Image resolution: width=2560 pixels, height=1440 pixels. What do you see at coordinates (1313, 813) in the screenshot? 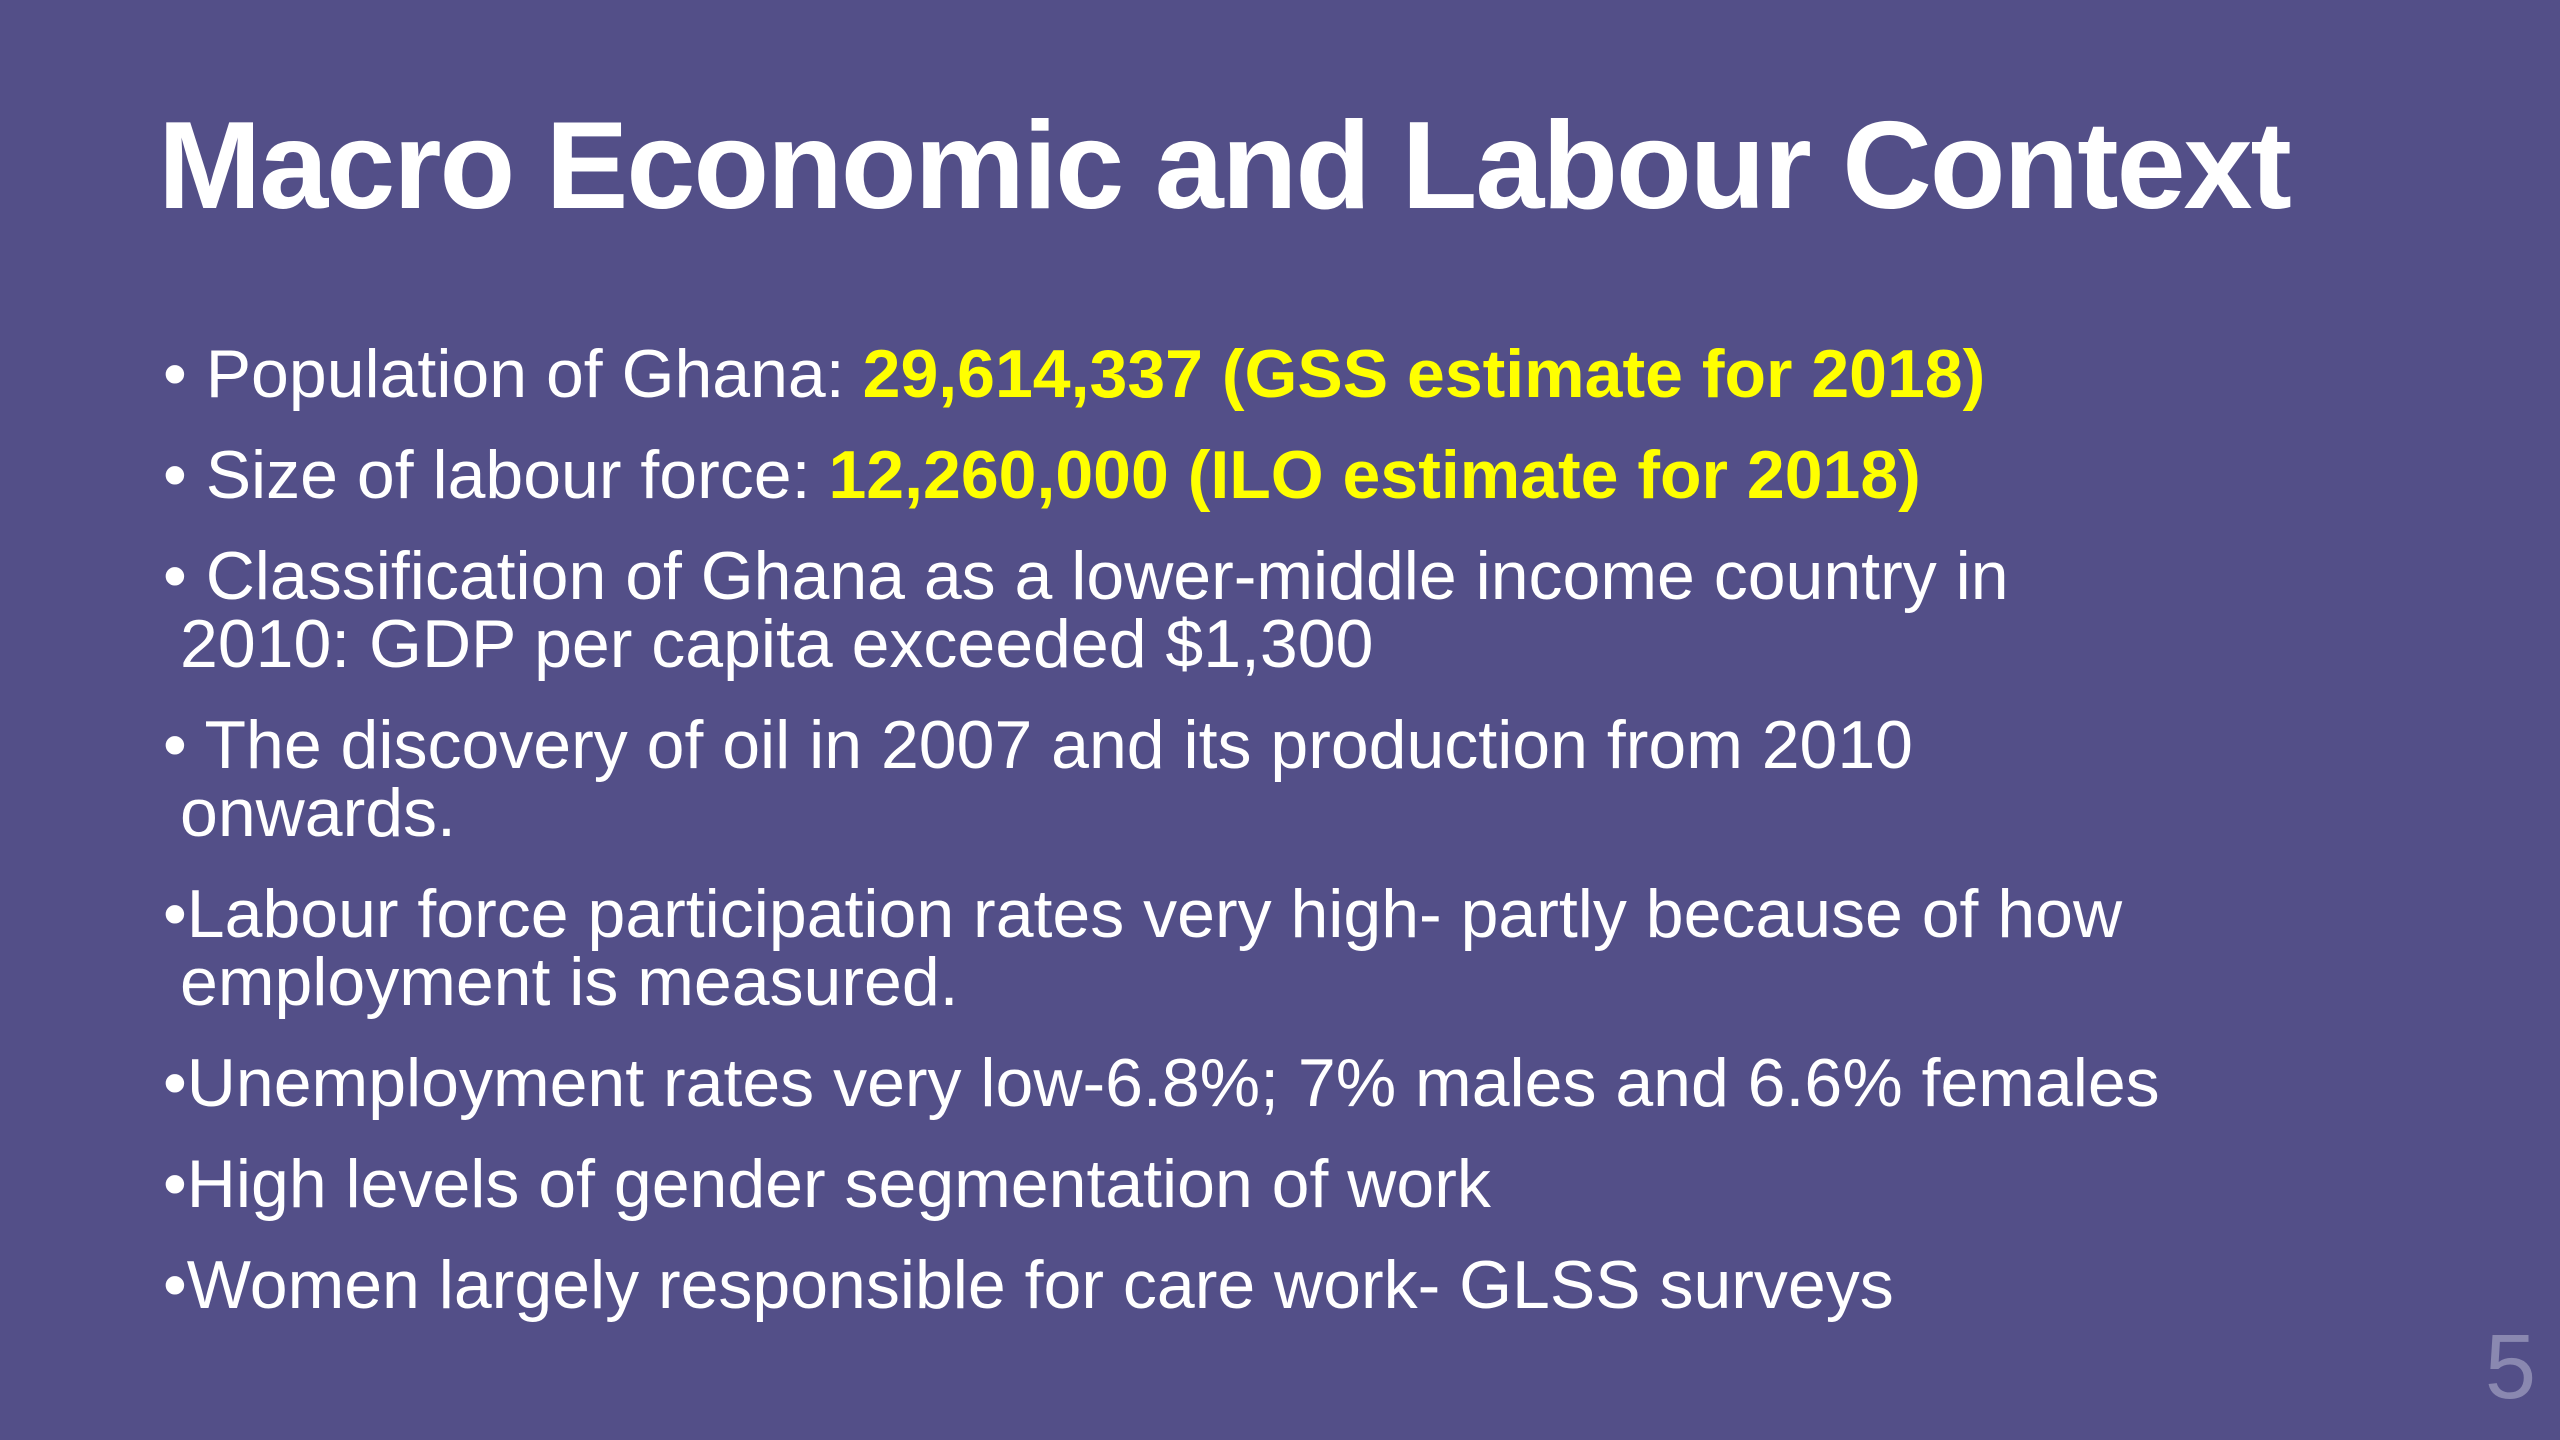
I see `bullet-line: onwards.` at bounding box center [1313, 813].